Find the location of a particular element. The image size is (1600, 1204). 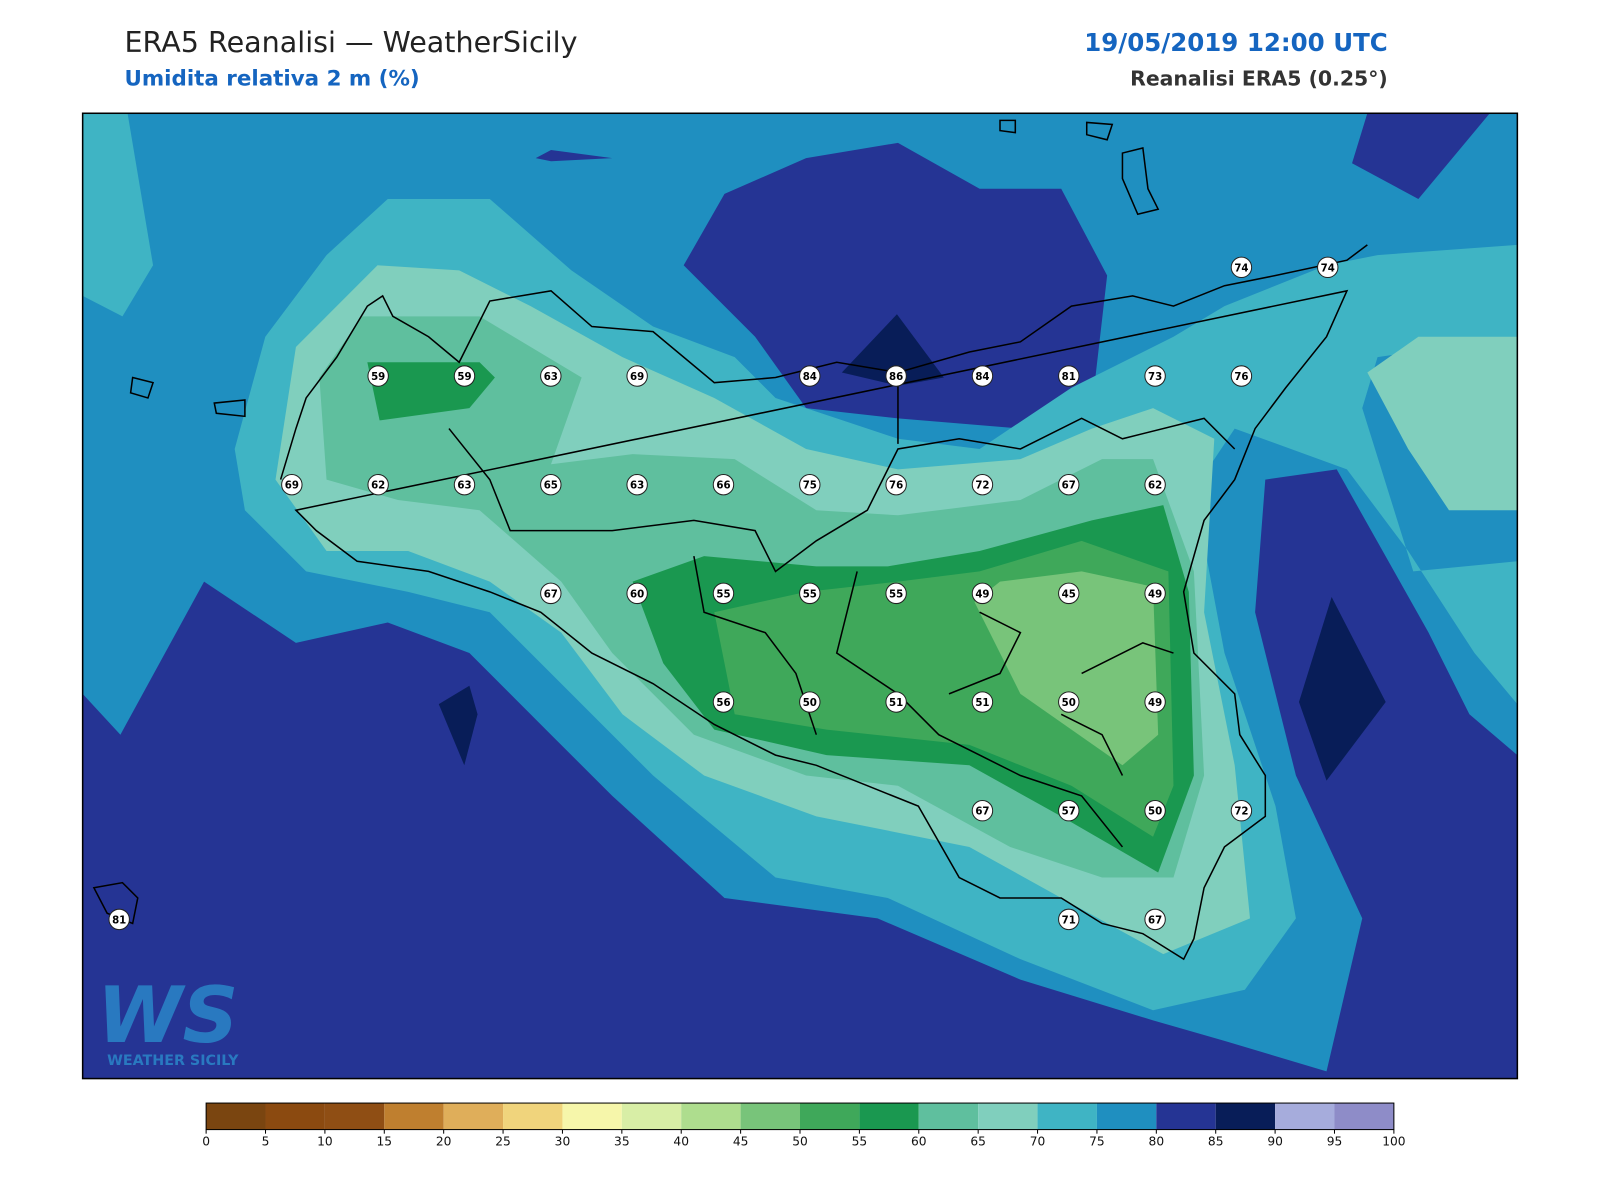

station: 81 is located at coordinates (1069, 376).